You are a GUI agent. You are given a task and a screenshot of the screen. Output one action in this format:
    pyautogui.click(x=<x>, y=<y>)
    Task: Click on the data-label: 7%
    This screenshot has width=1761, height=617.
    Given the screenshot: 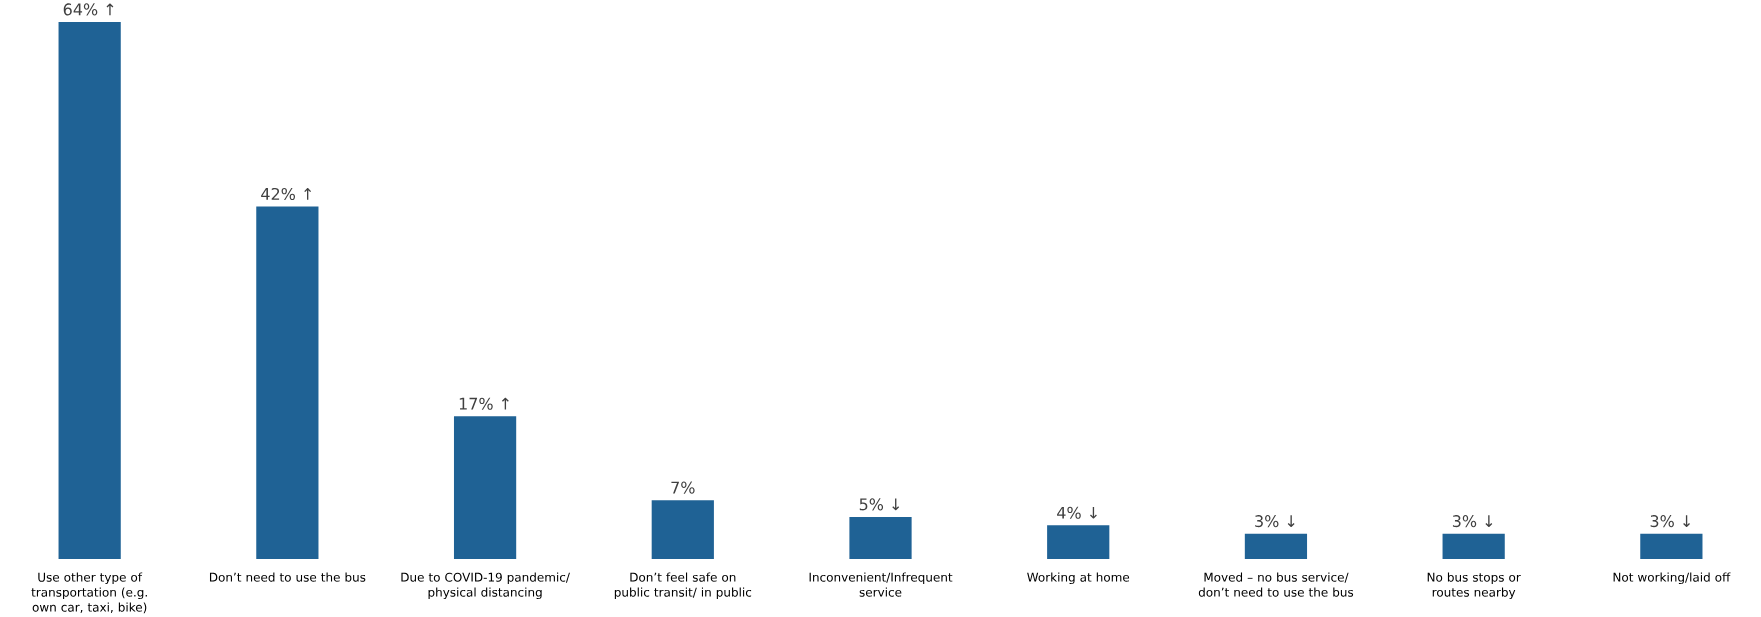 What is the action you would take?
    pyautogui.click(x=683, y=487)
    